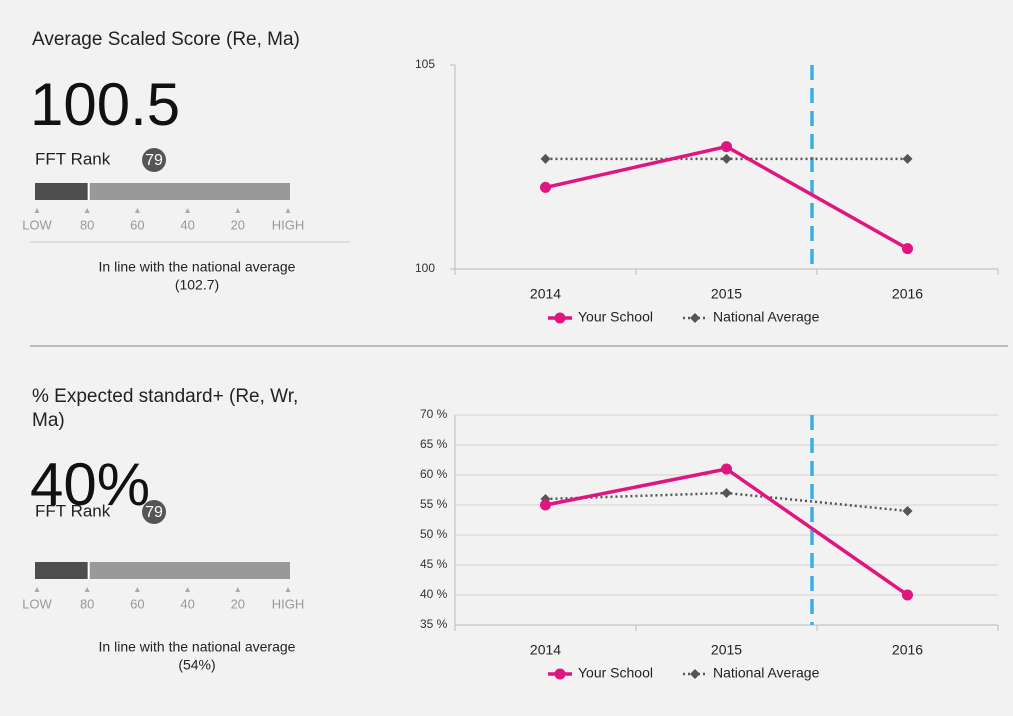  What do you see at coordinates (196, 665) in the screenshot?
I see `note-value: (54%)` at bounding box center [196, 665].